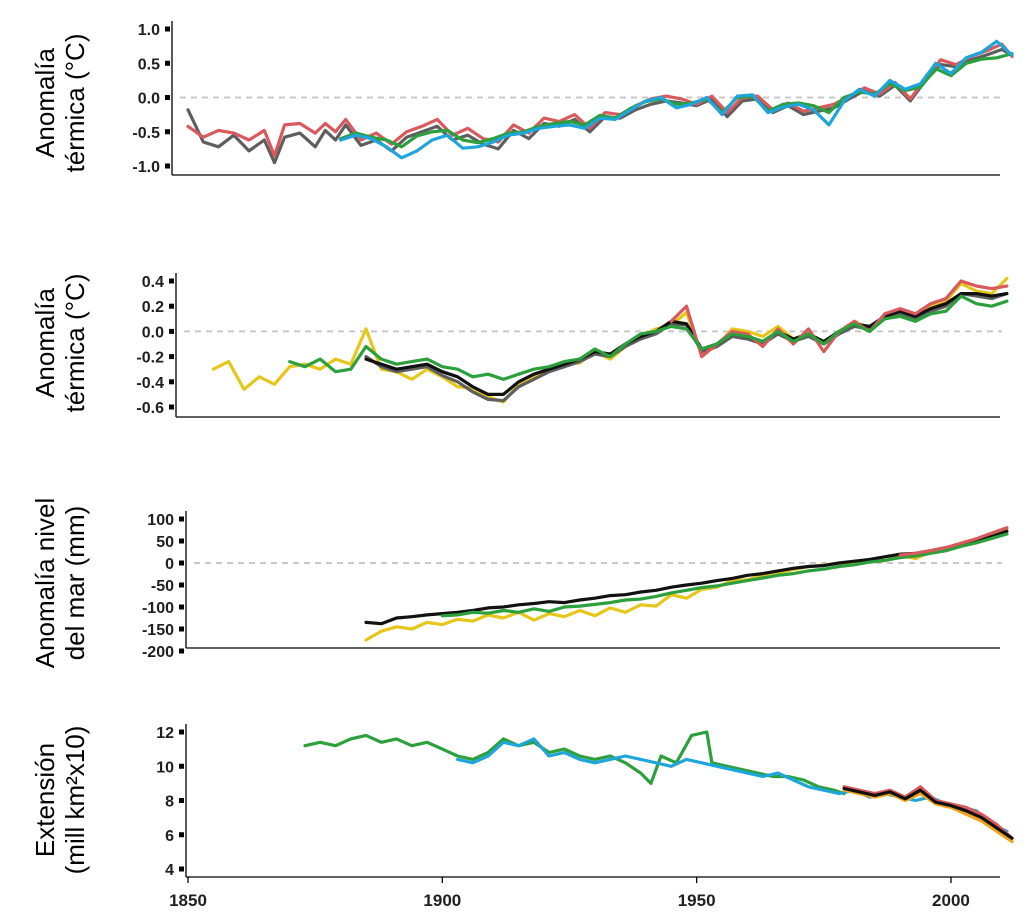 Image resolution: width=1027 pixels, height=921 pixels. What do you see at coordinates (150, 358) in the screenshot?
I see `y-tick-label: -0.2` at bounding box center [150, 358].